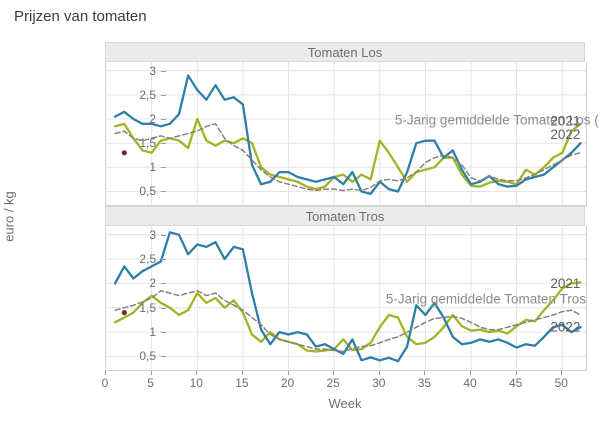 This screenshot has height=439, width=600. I want to click on x-tick-label: 0, so click(105, 383).